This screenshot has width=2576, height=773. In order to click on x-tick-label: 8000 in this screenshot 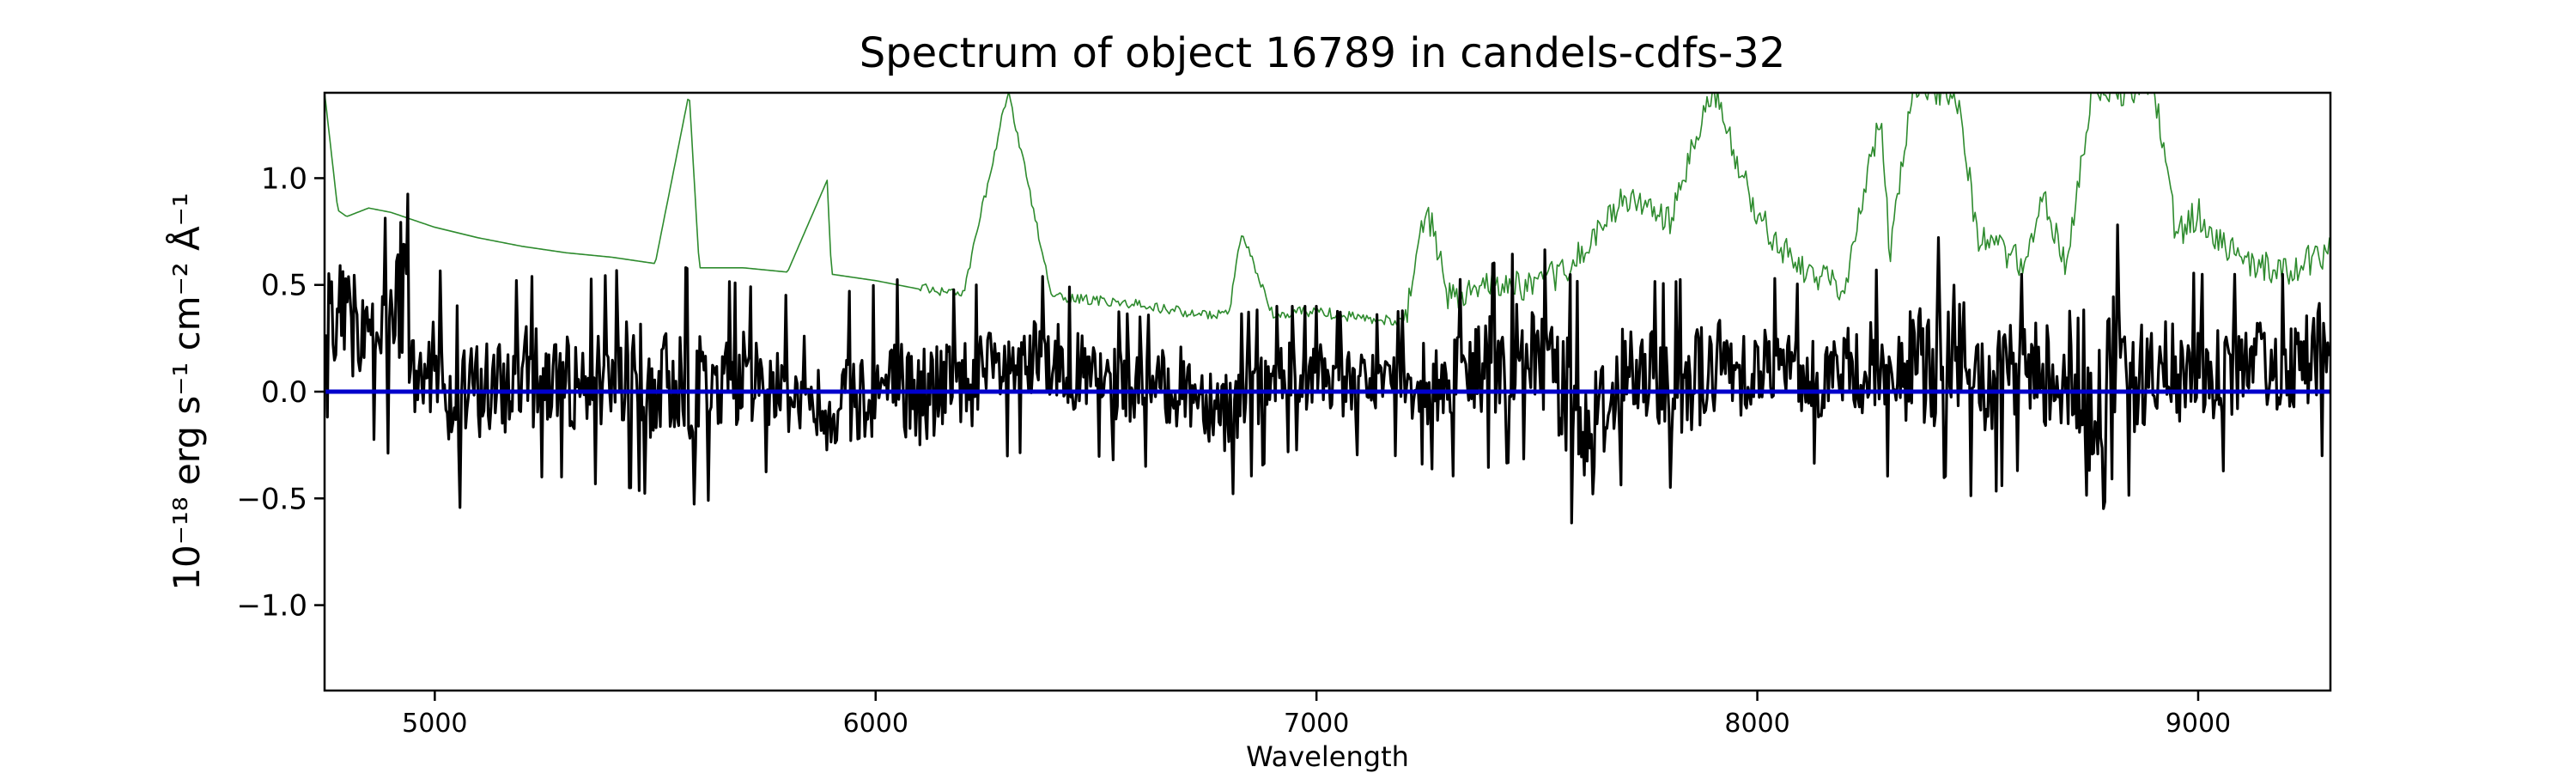, I will do `click(1756, 724)`.